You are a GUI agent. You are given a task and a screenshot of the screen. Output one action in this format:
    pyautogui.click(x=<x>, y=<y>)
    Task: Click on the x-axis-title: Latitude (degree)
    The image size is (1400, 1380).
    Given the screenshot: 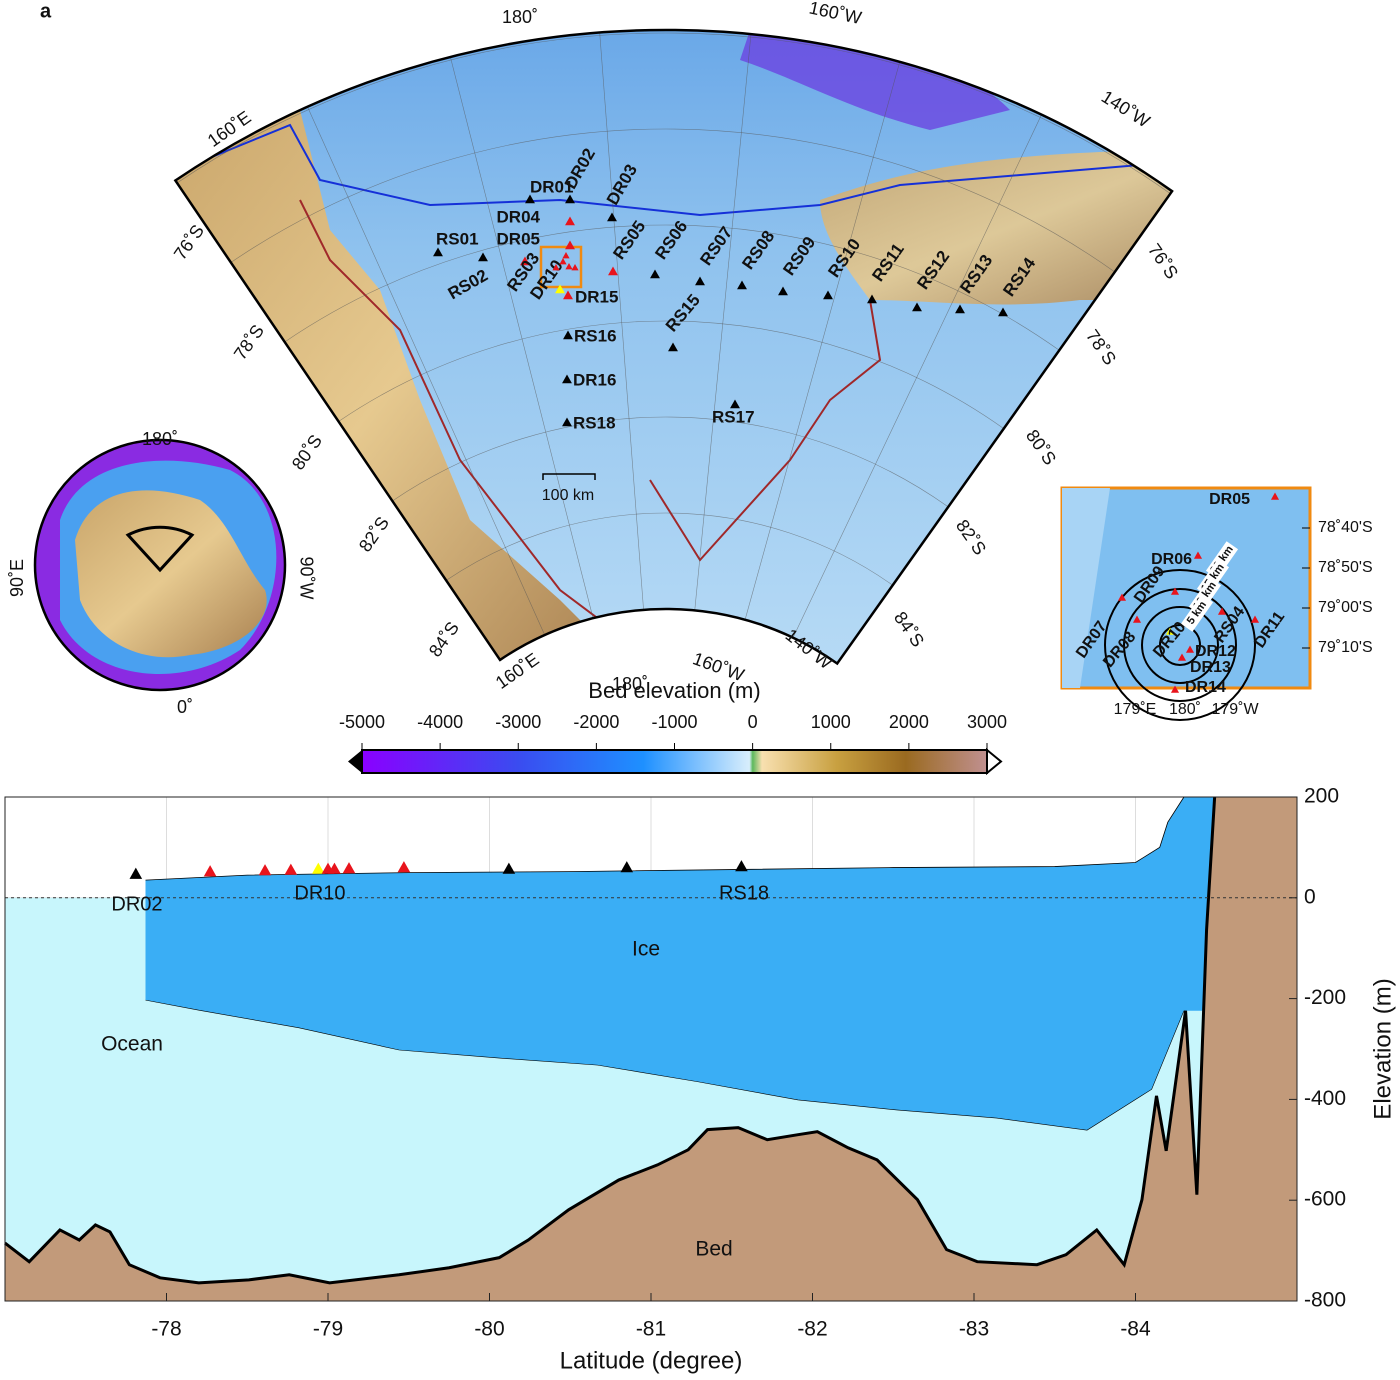 What is the action you would take?
    pyautogui.click(x=651, y=1360)
    